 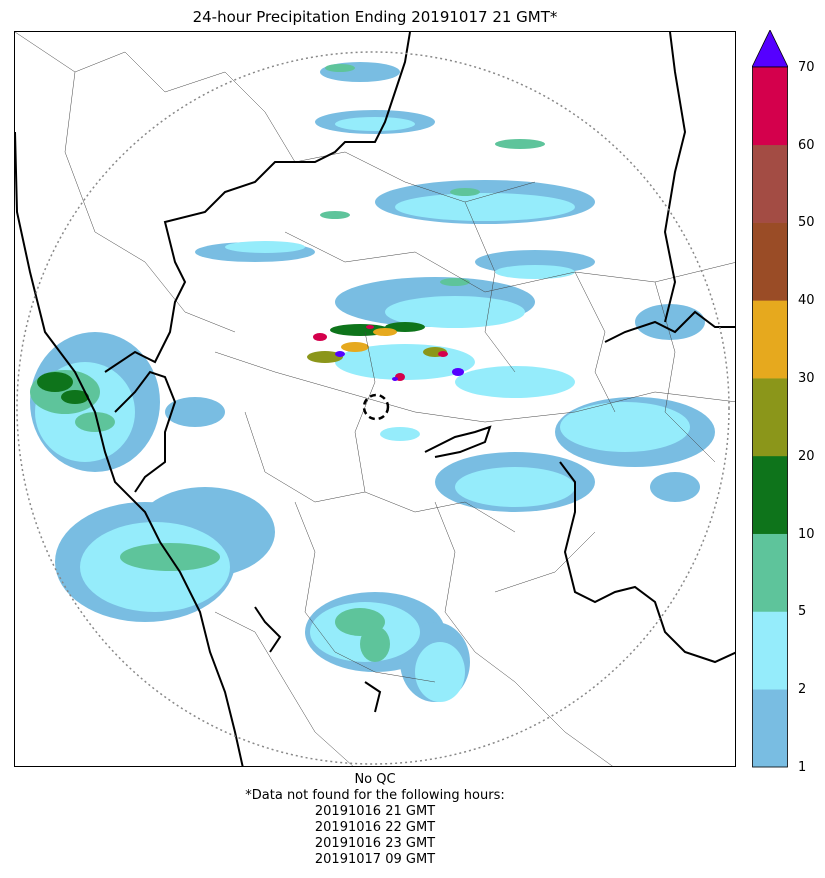 I want to click on colorbar-tick-label: 10, so click(x=806, y=534).